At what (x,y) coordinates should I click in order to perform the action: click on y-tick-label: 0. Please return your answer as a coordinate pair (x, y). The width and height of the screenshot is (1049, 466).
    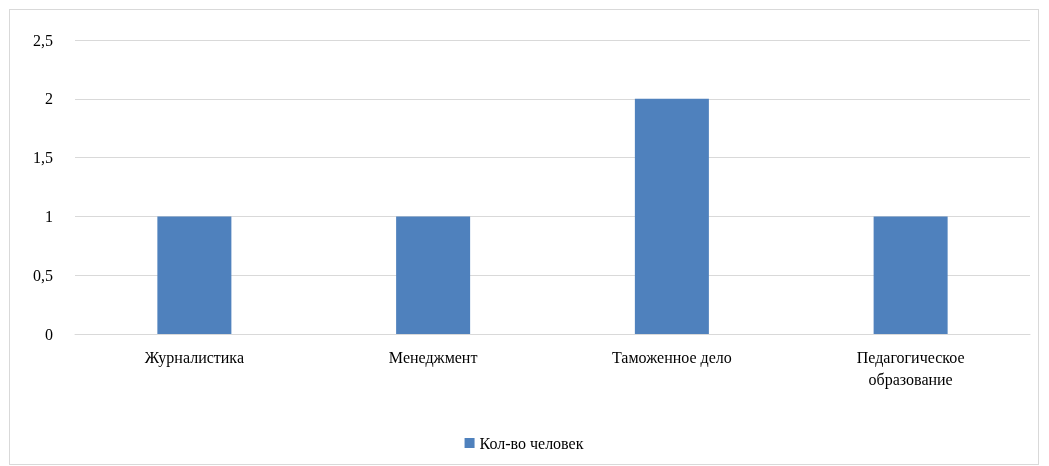
    Looking at the image, I should click on (49, 334).